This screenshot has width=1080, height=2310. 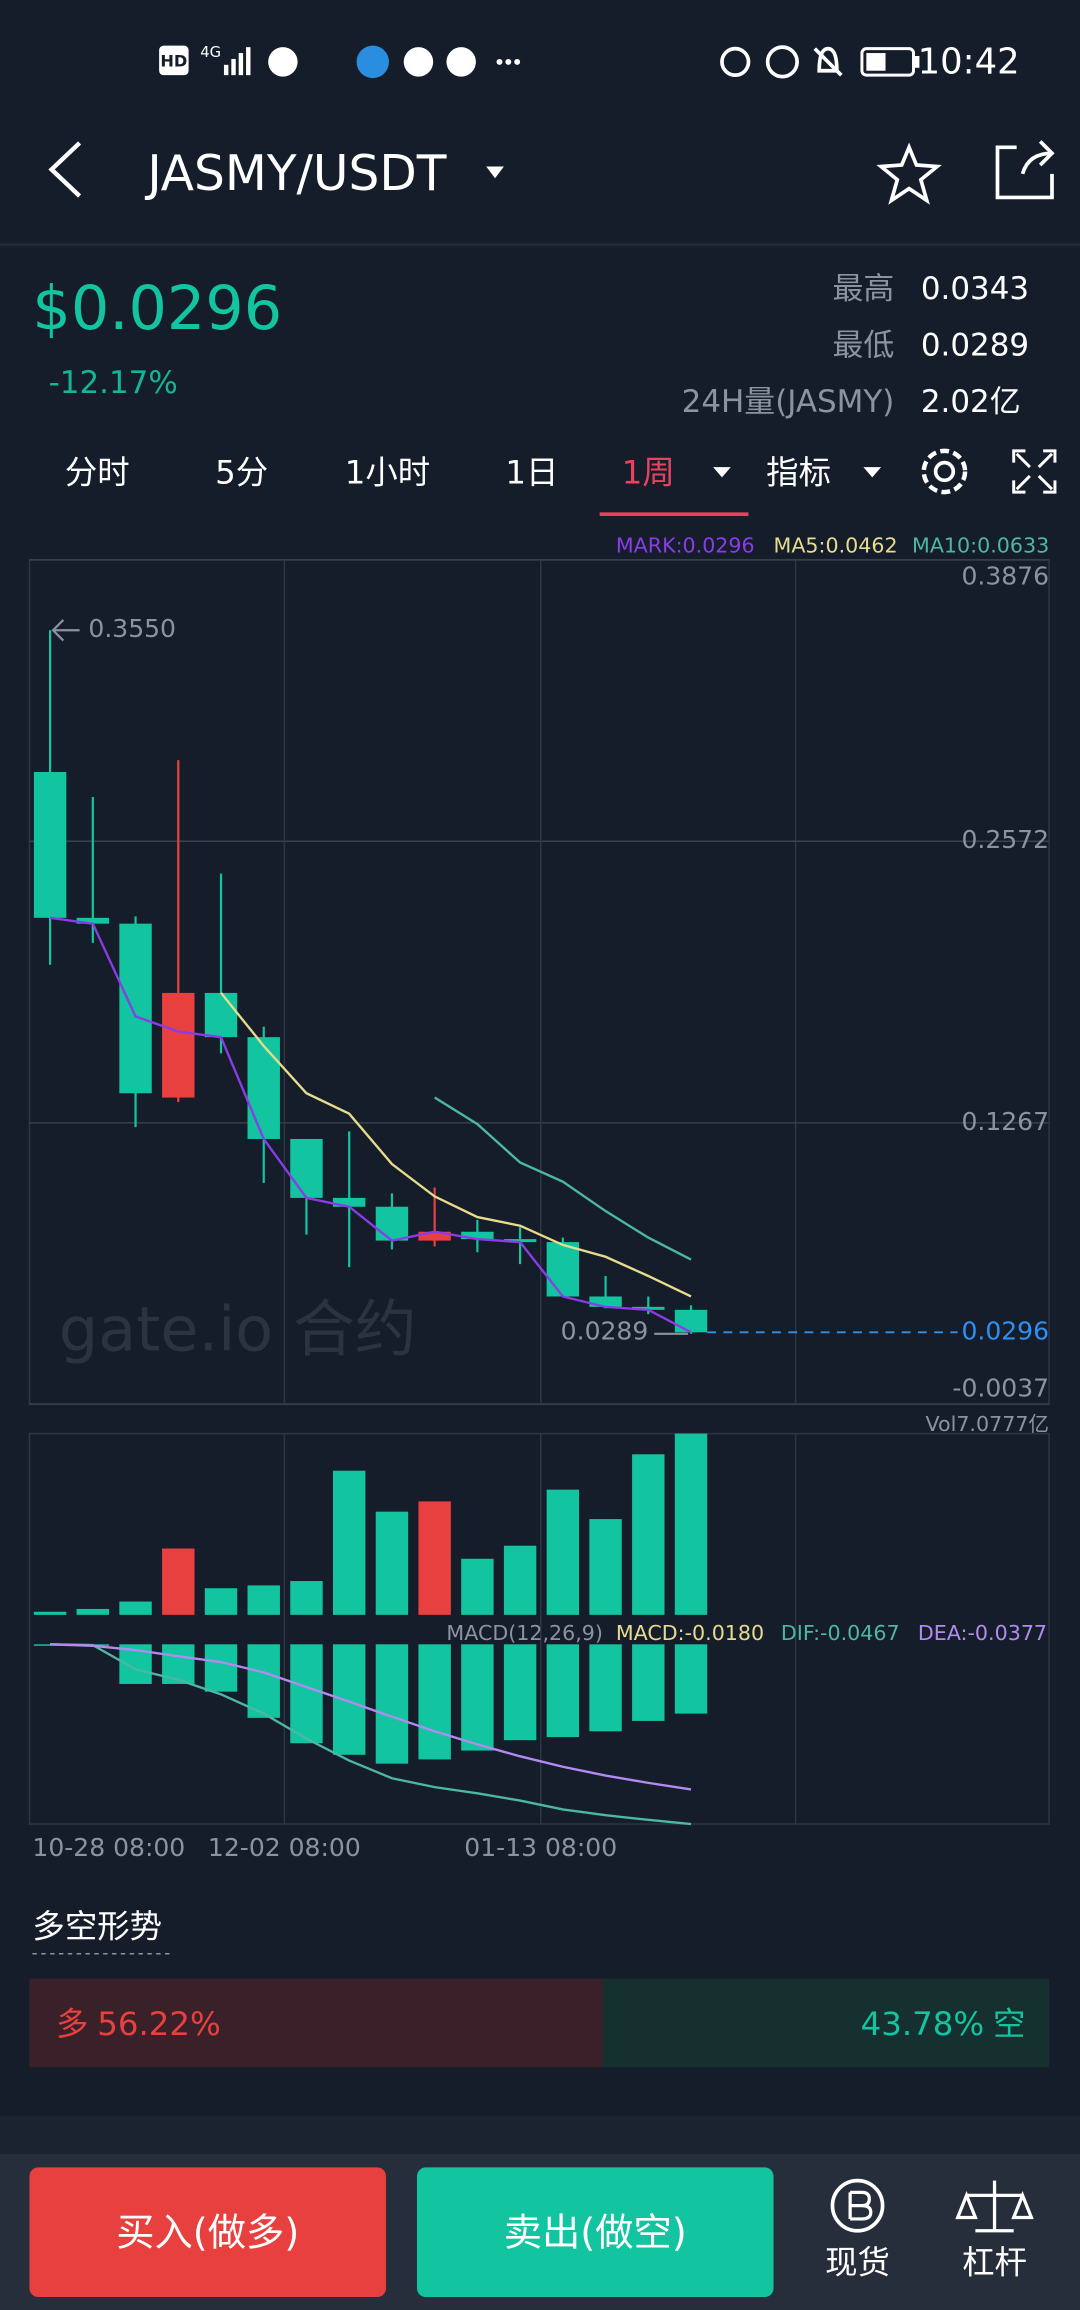 I want to click on interval-dropdown, so click(x=722, y=472).